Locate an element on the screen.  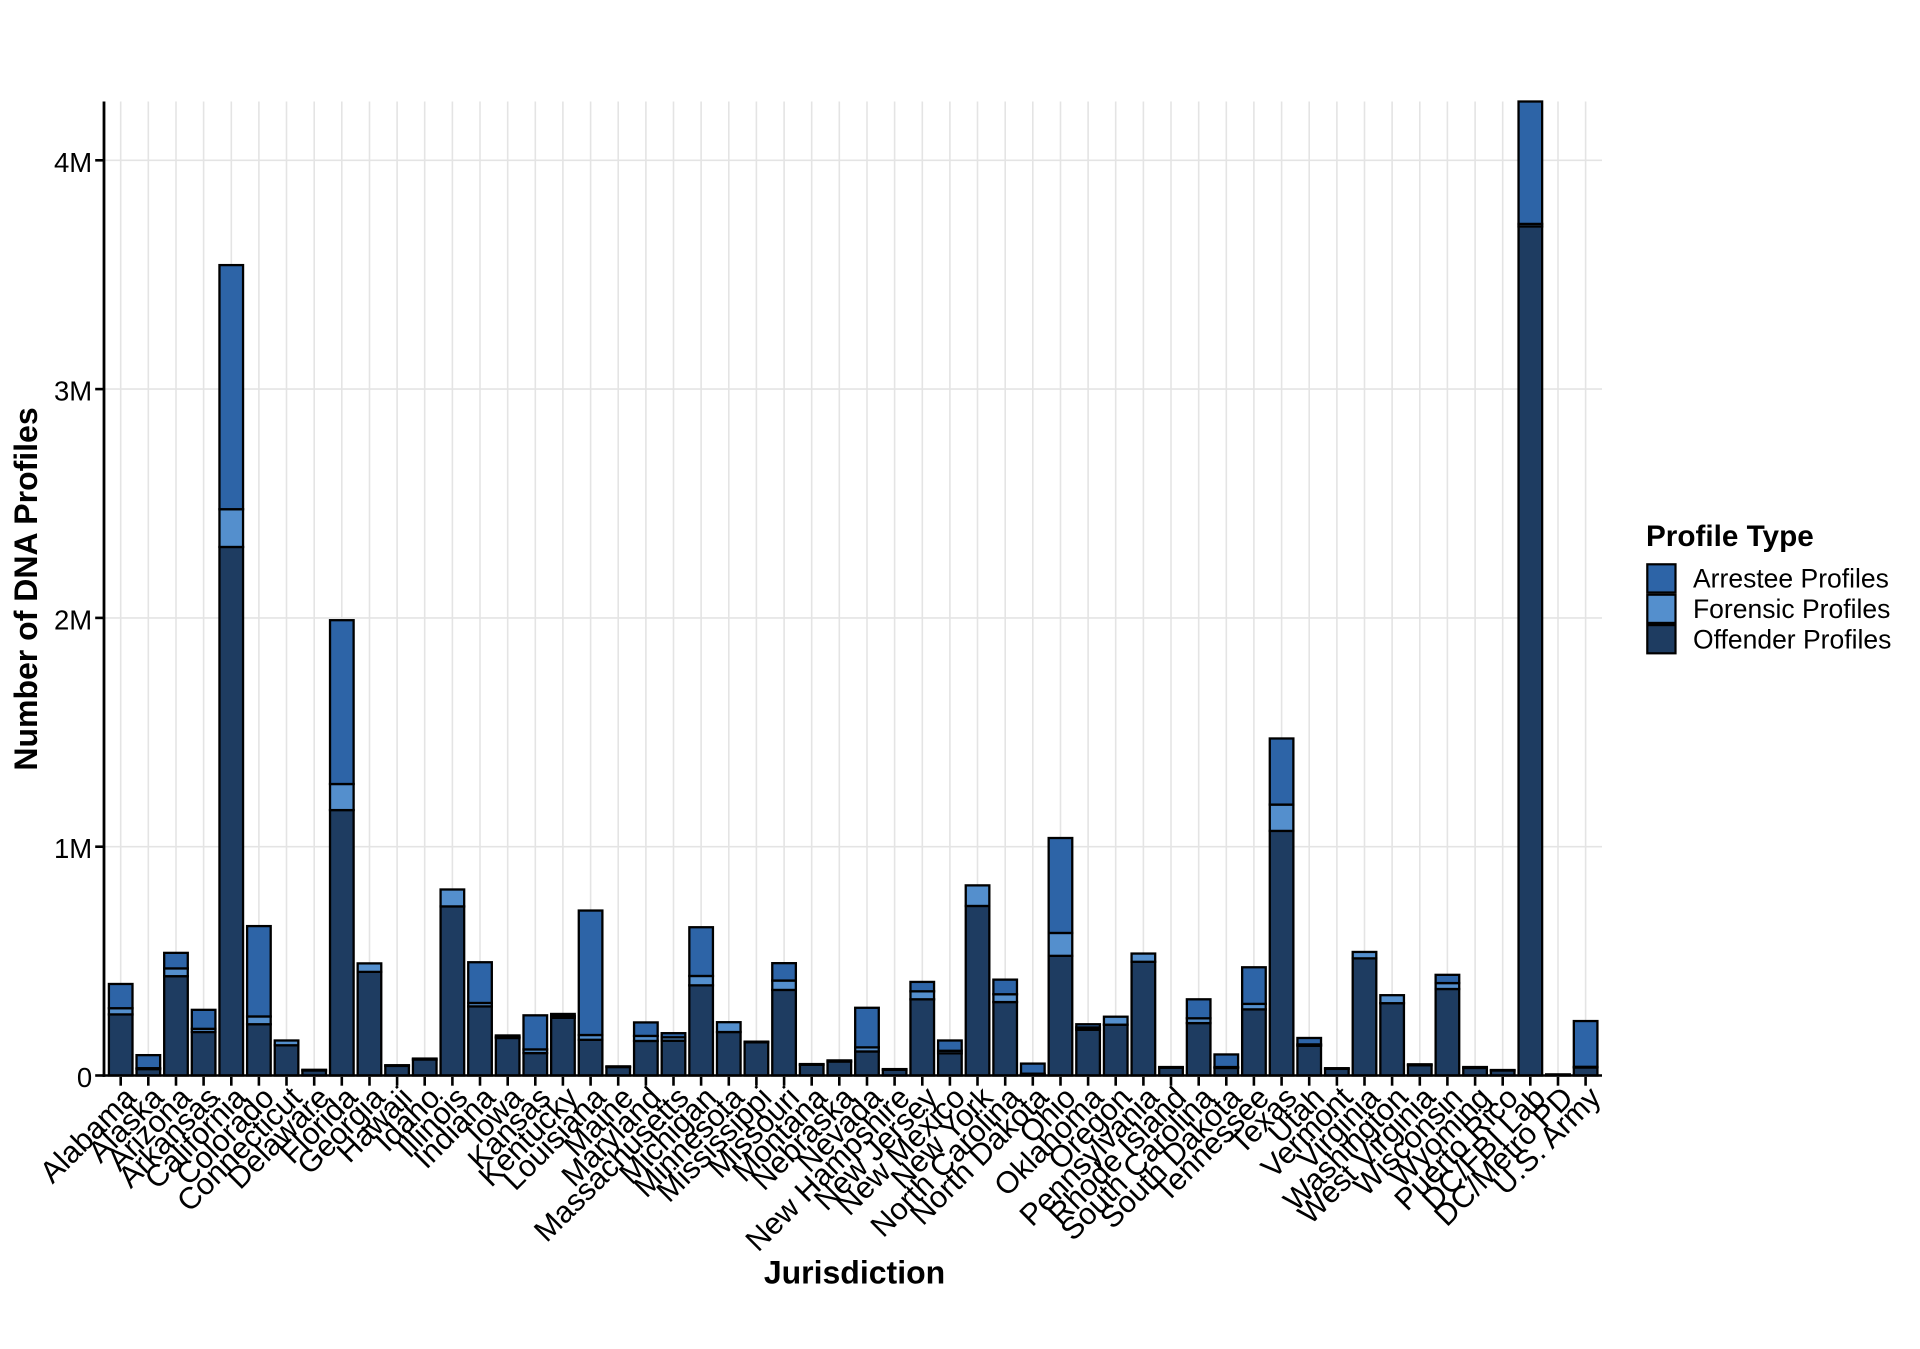
svg-text: 1M is located at coordinates (73, 848).